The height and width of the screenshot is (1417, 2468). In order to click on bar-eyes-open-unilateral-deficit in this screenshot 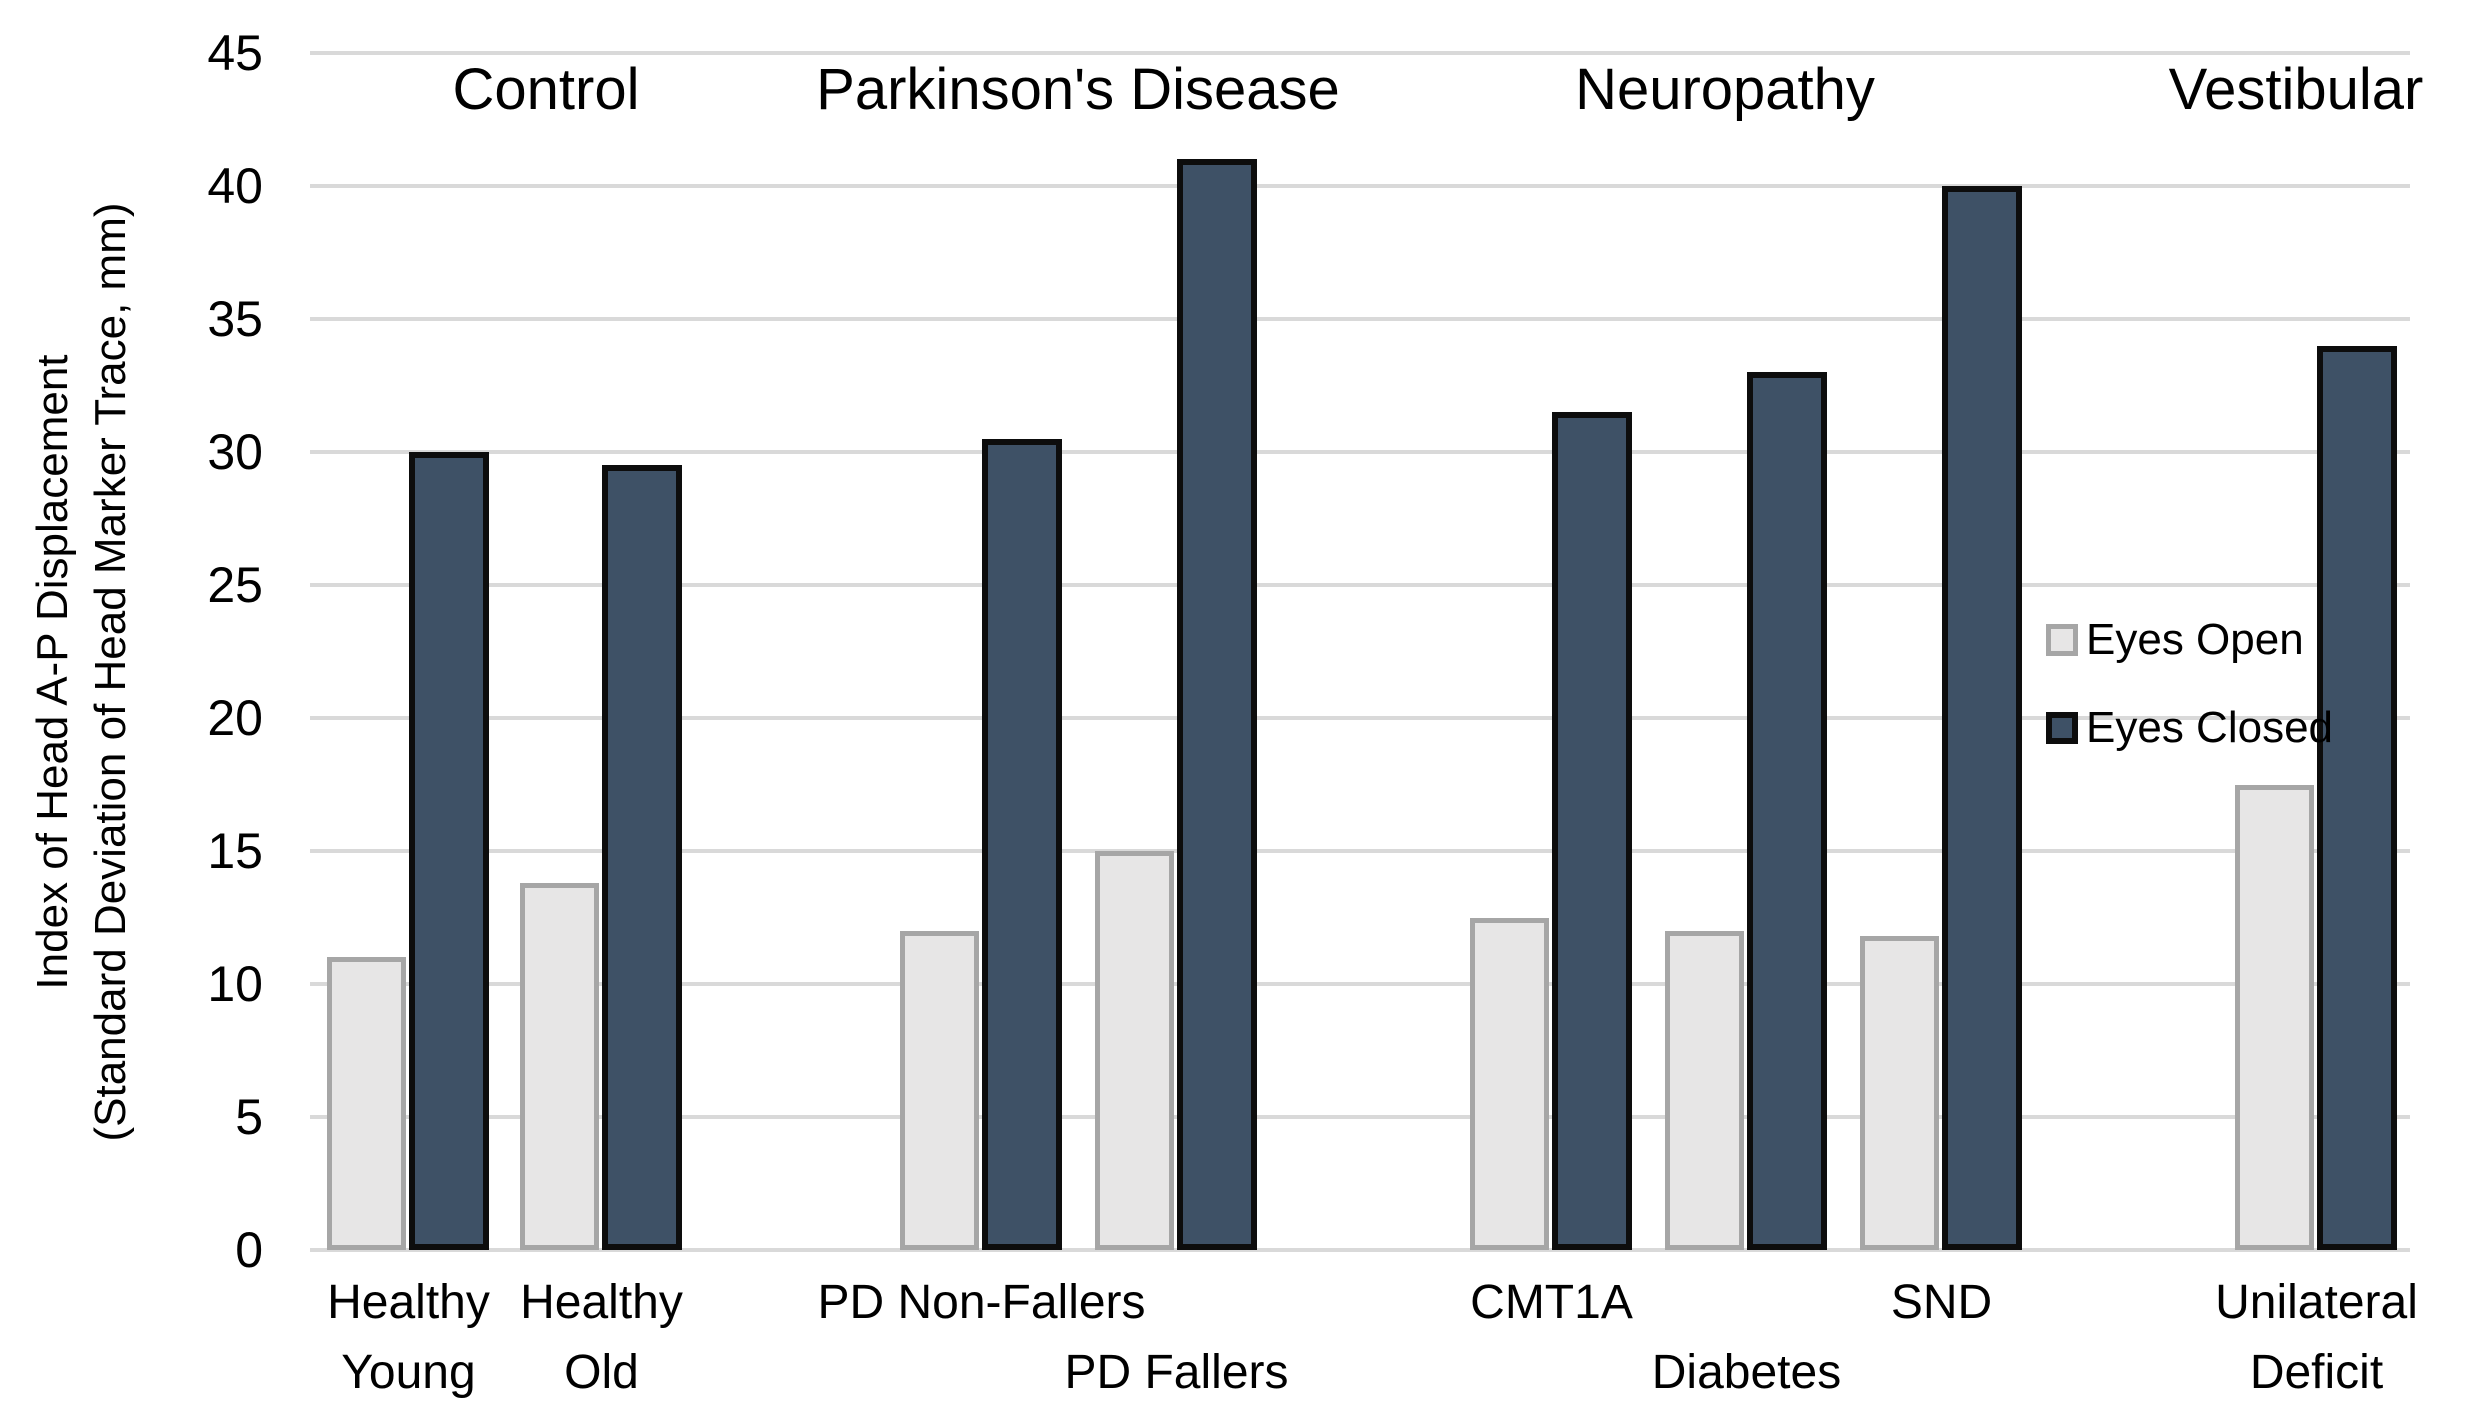, I will do `click(2274, 1017)`.